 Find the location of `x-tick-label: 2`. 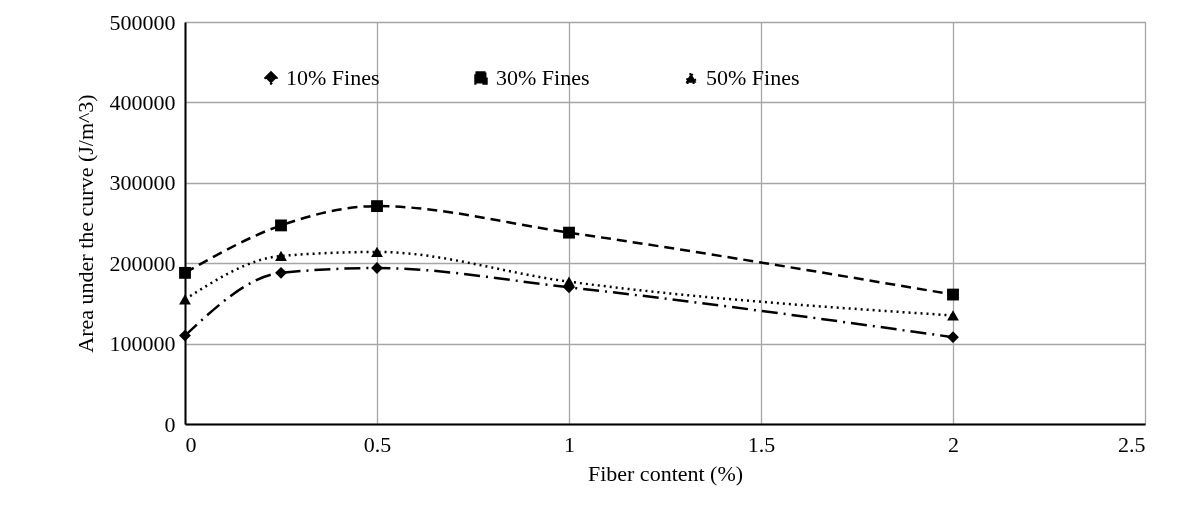

x-tick-label: 2 is located at coordinates (953, 444).